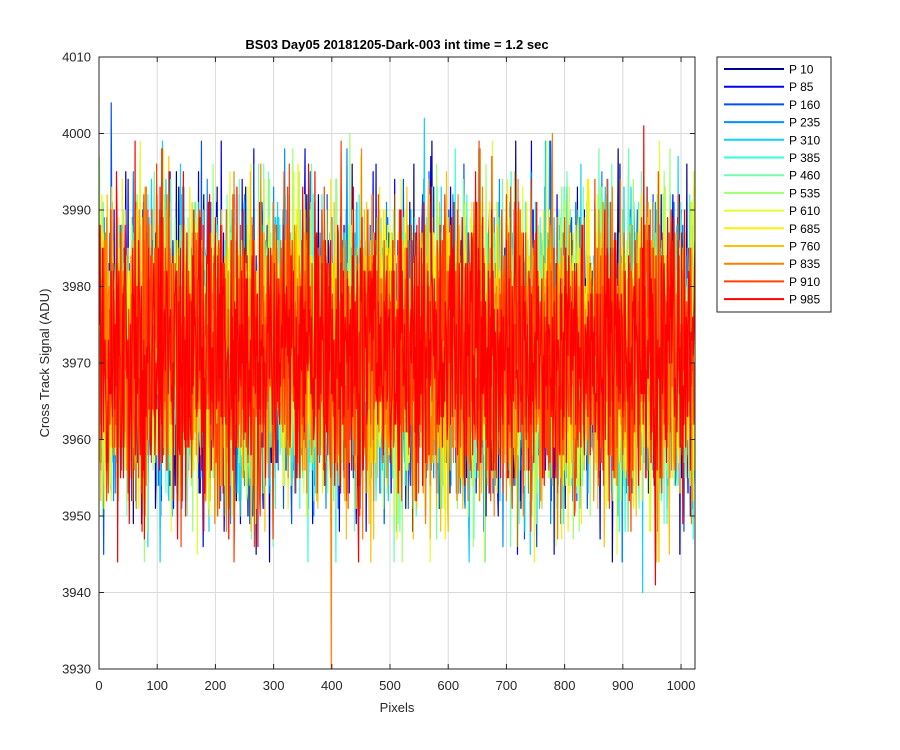 Image resolution: width=900 pixels, height=750 pixels. What do you see at coordinates (76, 286) in the screenshot?
I see `y-tick-label: 3980` at bounding box center [76, 286].